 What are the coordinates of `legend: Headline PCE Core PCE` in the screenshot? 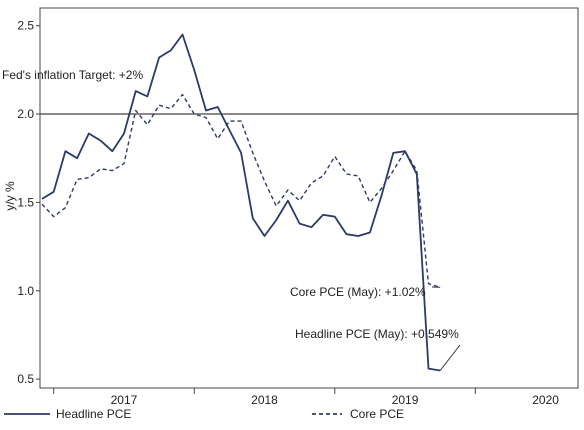 It's located at (204, 414).